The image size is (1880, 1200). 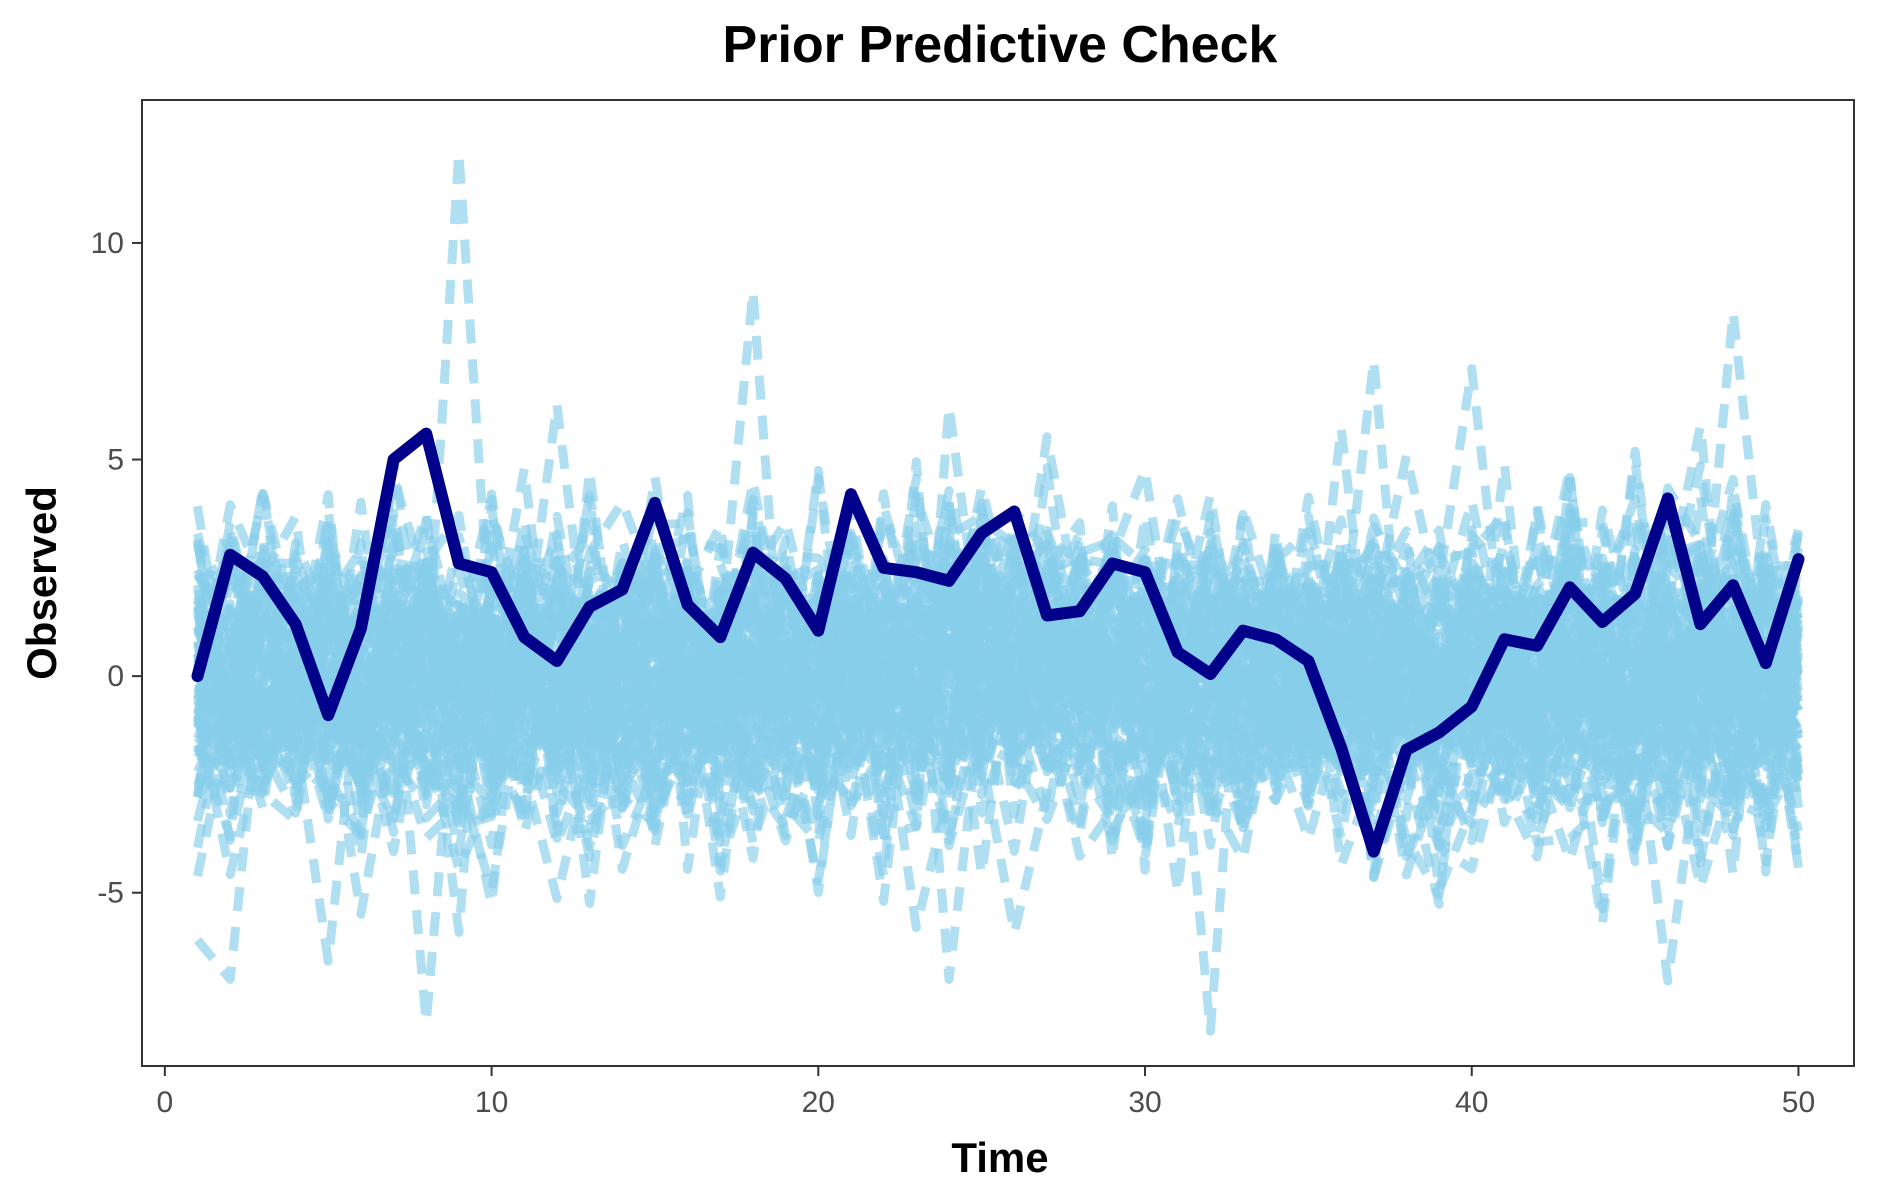 I want to click on x-tick-label: 20, so click(x=818, y=1102).